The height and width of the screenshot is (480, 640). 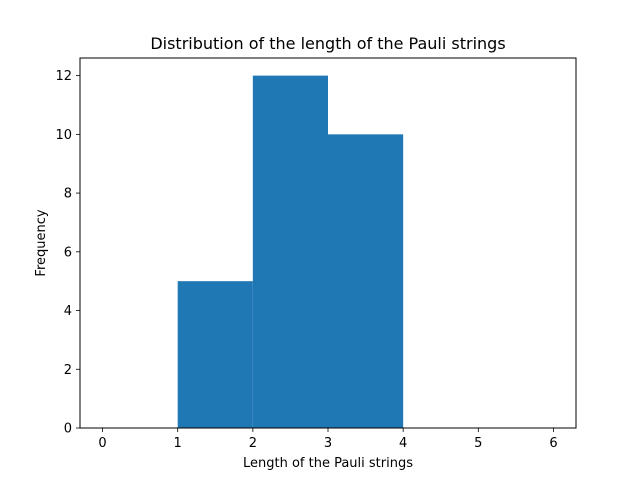 I want to click on x-tick-label: 2, so click(x=253, y=443).